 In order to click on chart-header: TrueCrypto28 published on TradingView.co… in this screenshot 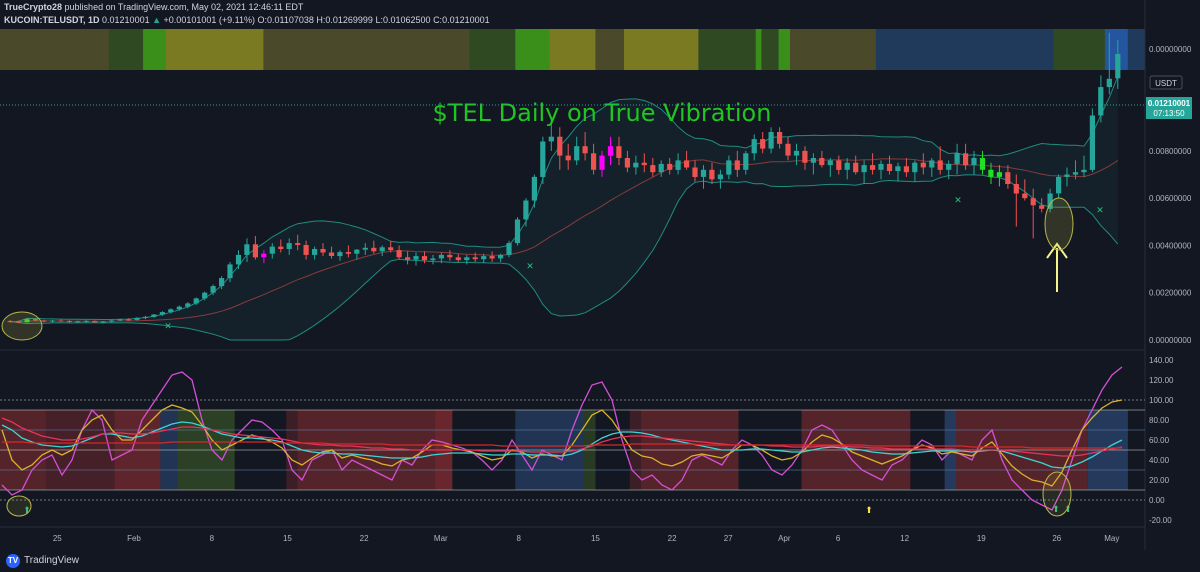, I will do `click(600, 14)`.